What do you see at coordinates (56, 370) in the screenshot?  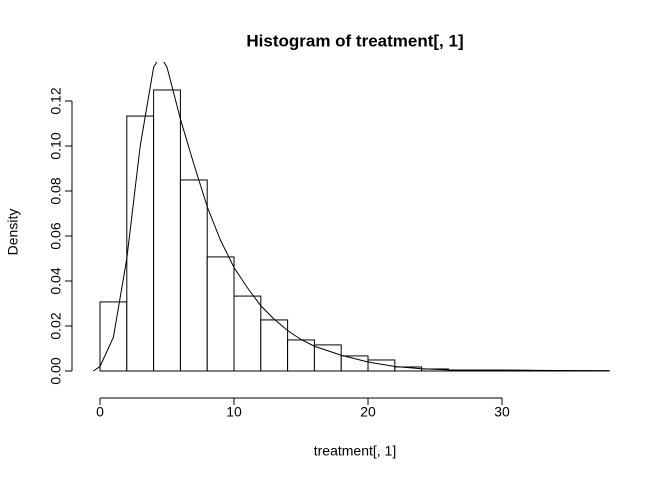 I see `y-tick-label: 0.00` at bounding box center [56, 370].